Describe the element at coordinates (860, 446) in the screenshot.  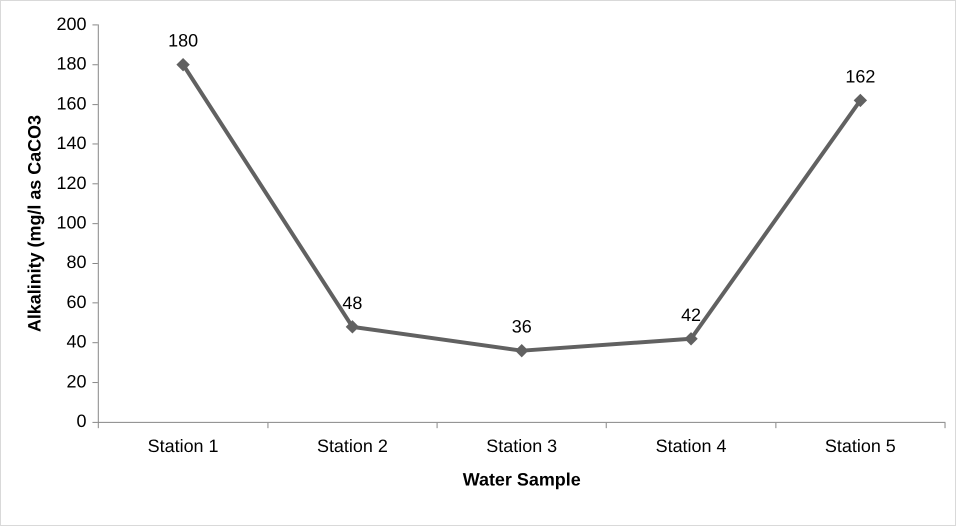
I see `x-tick-label: Station 5` at that location.